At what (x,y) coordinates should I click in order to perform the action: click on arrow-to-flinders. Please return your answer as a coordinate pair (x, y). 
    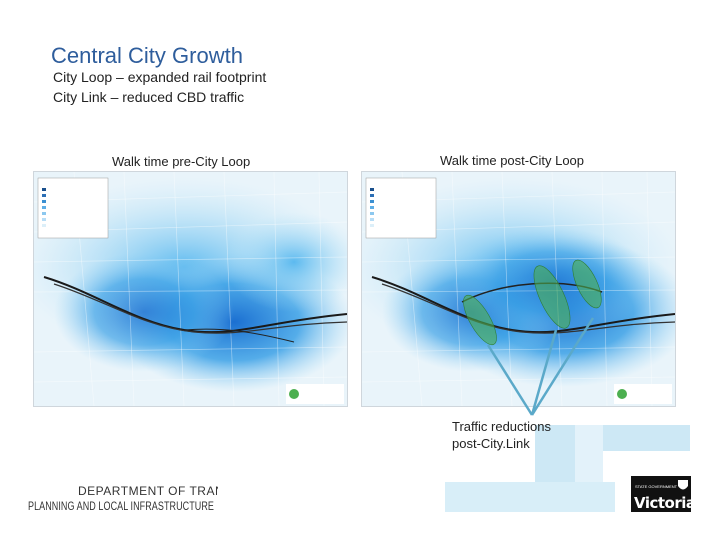
    Looking at the image, I should click on (544, 372).